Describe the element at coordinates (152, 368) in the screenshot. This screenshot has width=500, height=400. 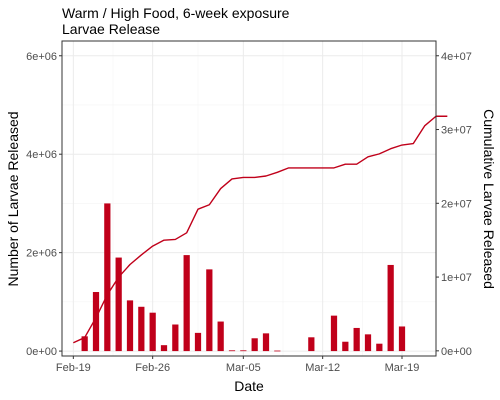
I see `x-tick-label: Feb-26` at that location.